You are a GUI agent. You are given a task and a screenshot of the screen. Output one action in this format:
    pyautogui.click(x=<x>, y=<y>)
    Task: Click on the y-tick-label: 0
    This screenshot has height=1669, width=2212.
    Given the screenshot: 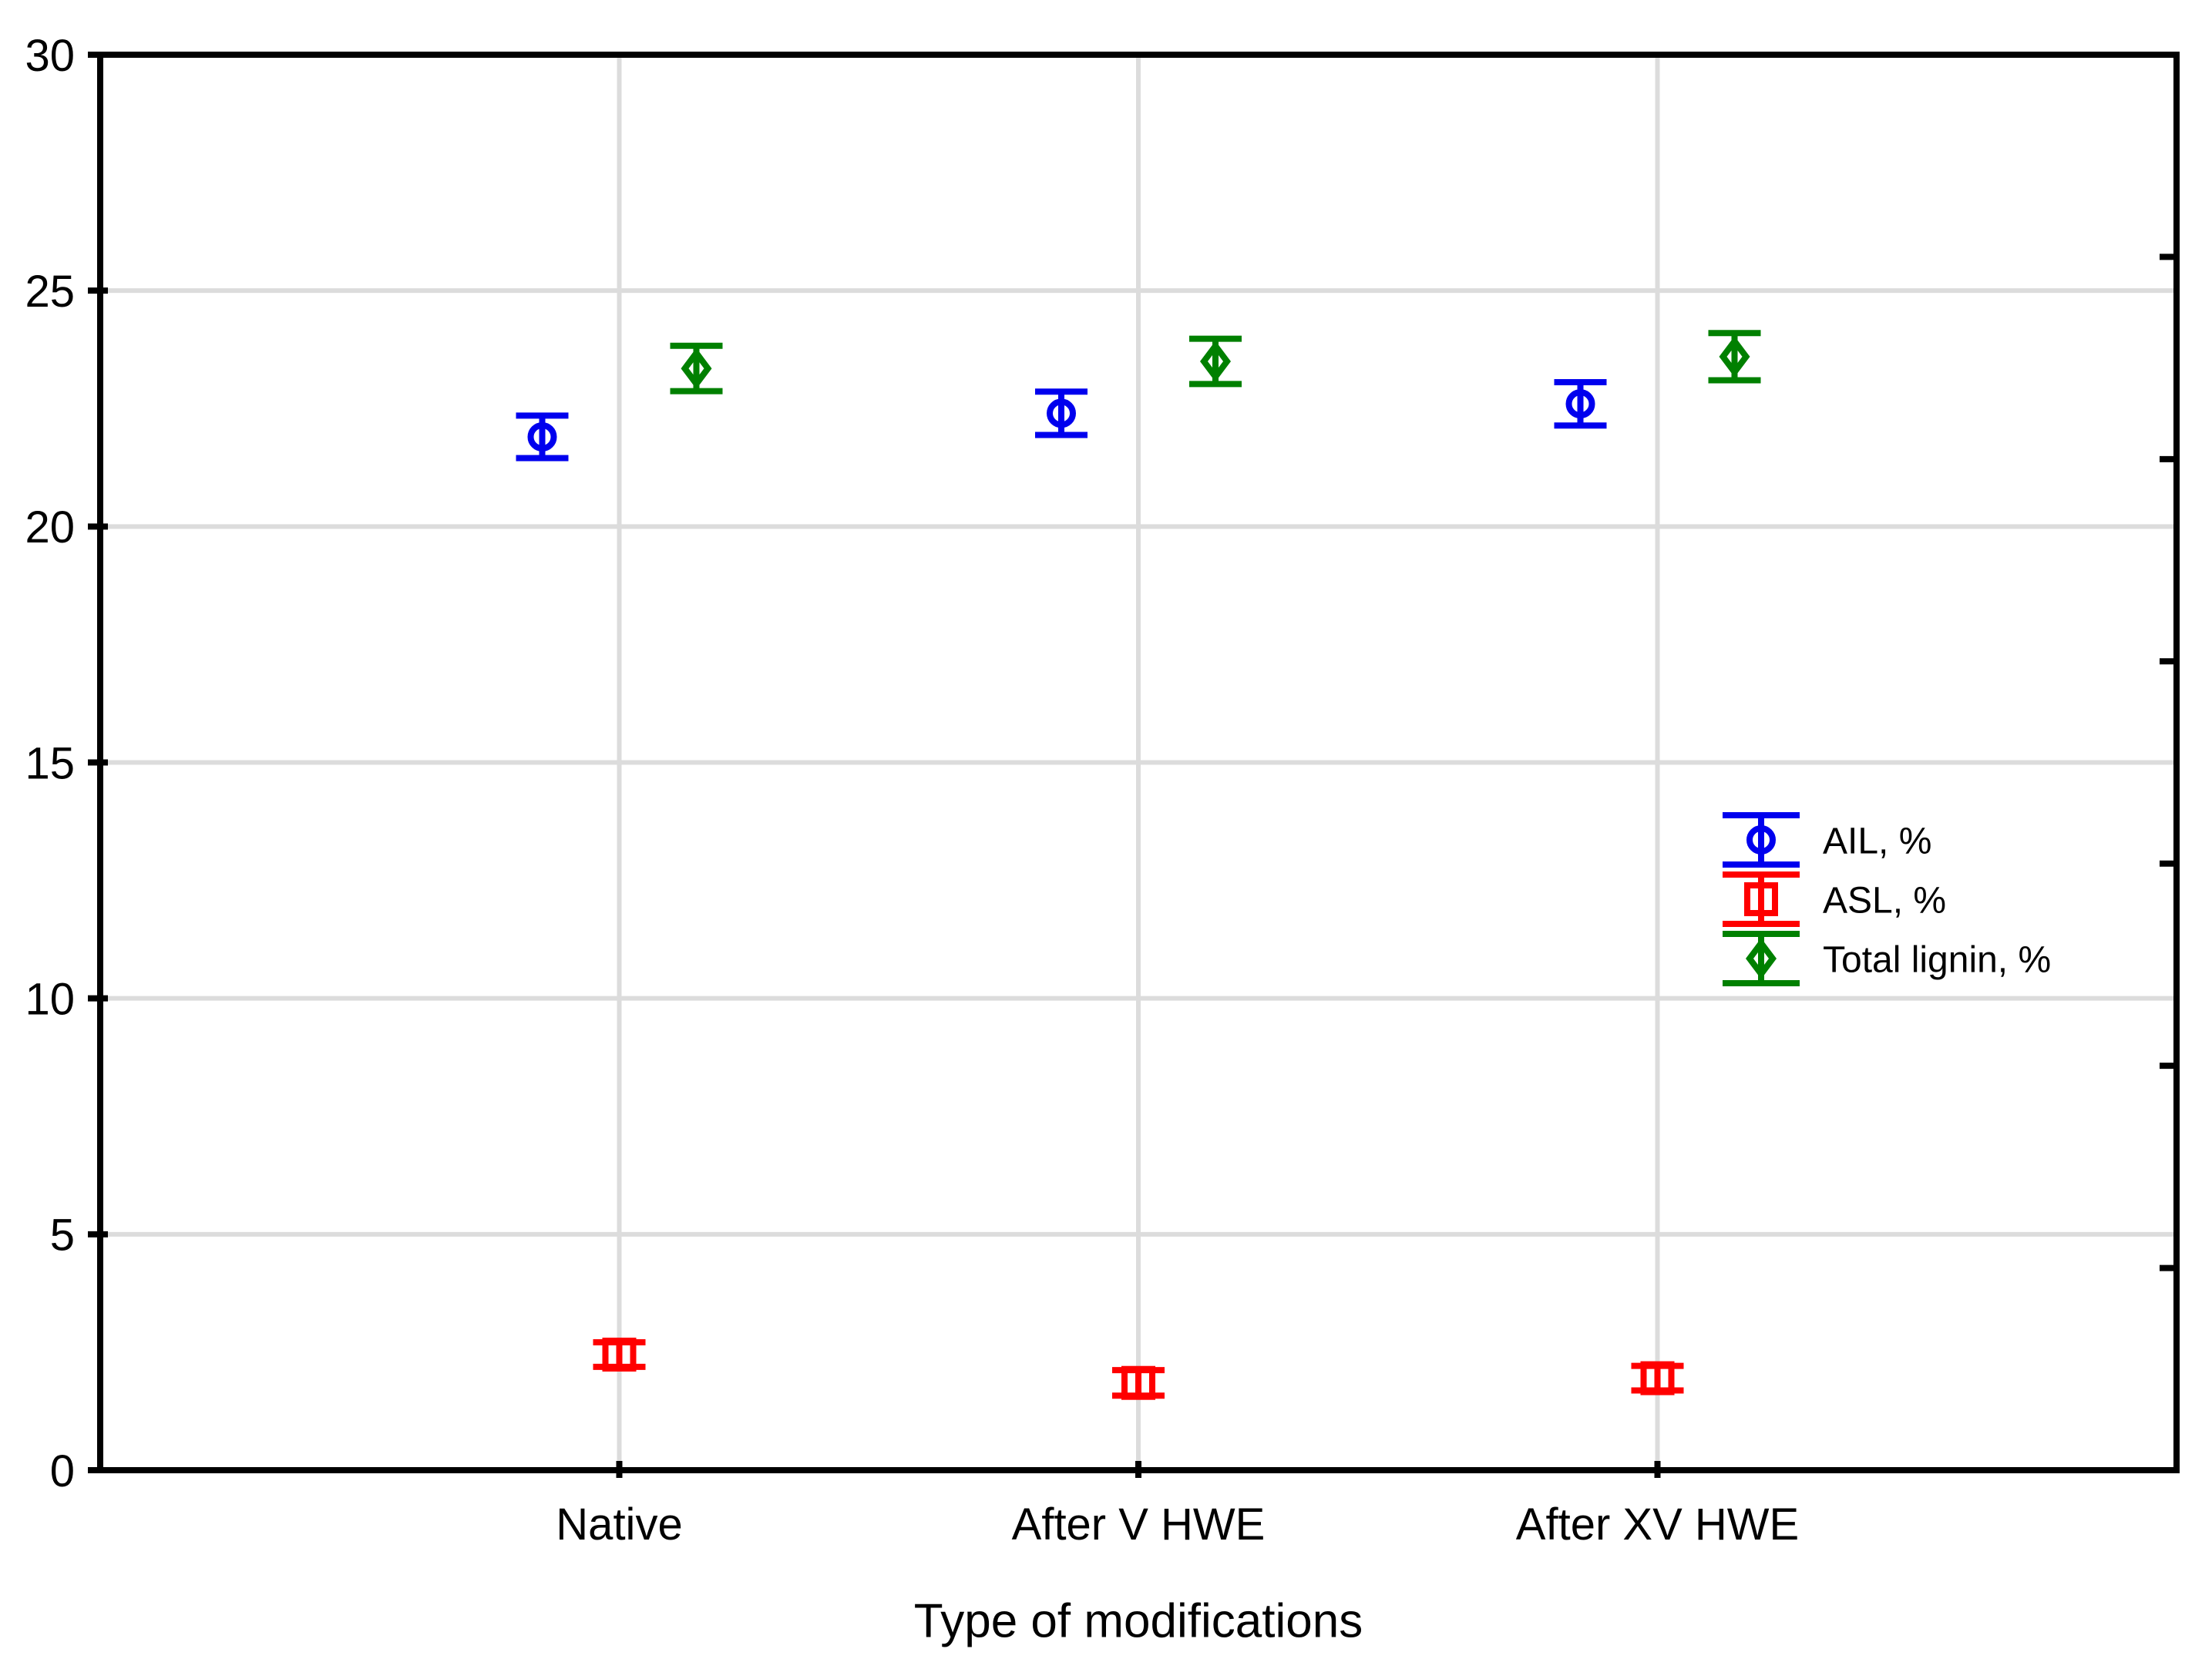 What is the action you would take?
    pyautogui.click(x=63, y=1471)
    